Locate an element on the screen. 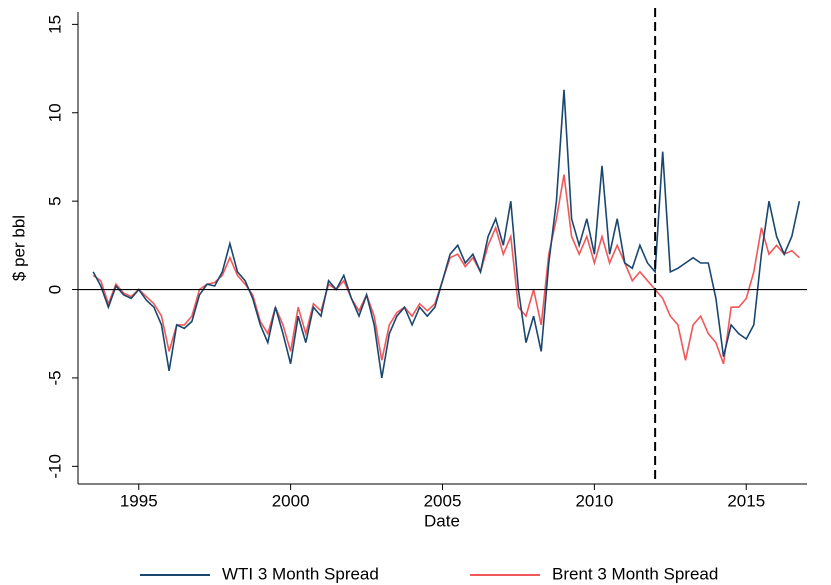  y-tick-label: 15 is located at coordinates (54, 24).